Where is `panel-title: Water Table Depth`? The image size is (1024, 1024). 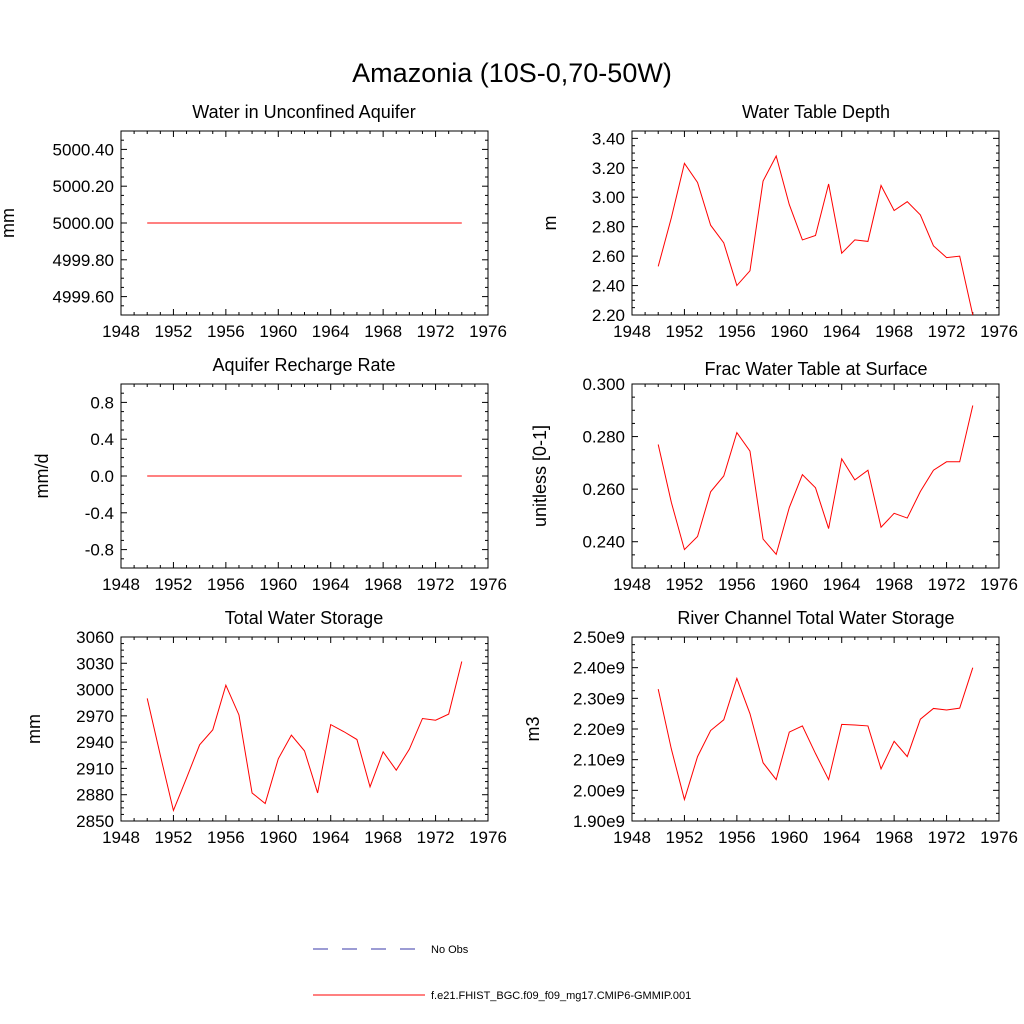 panel-title: Water Table Depth is located at coordinates (816, 112).